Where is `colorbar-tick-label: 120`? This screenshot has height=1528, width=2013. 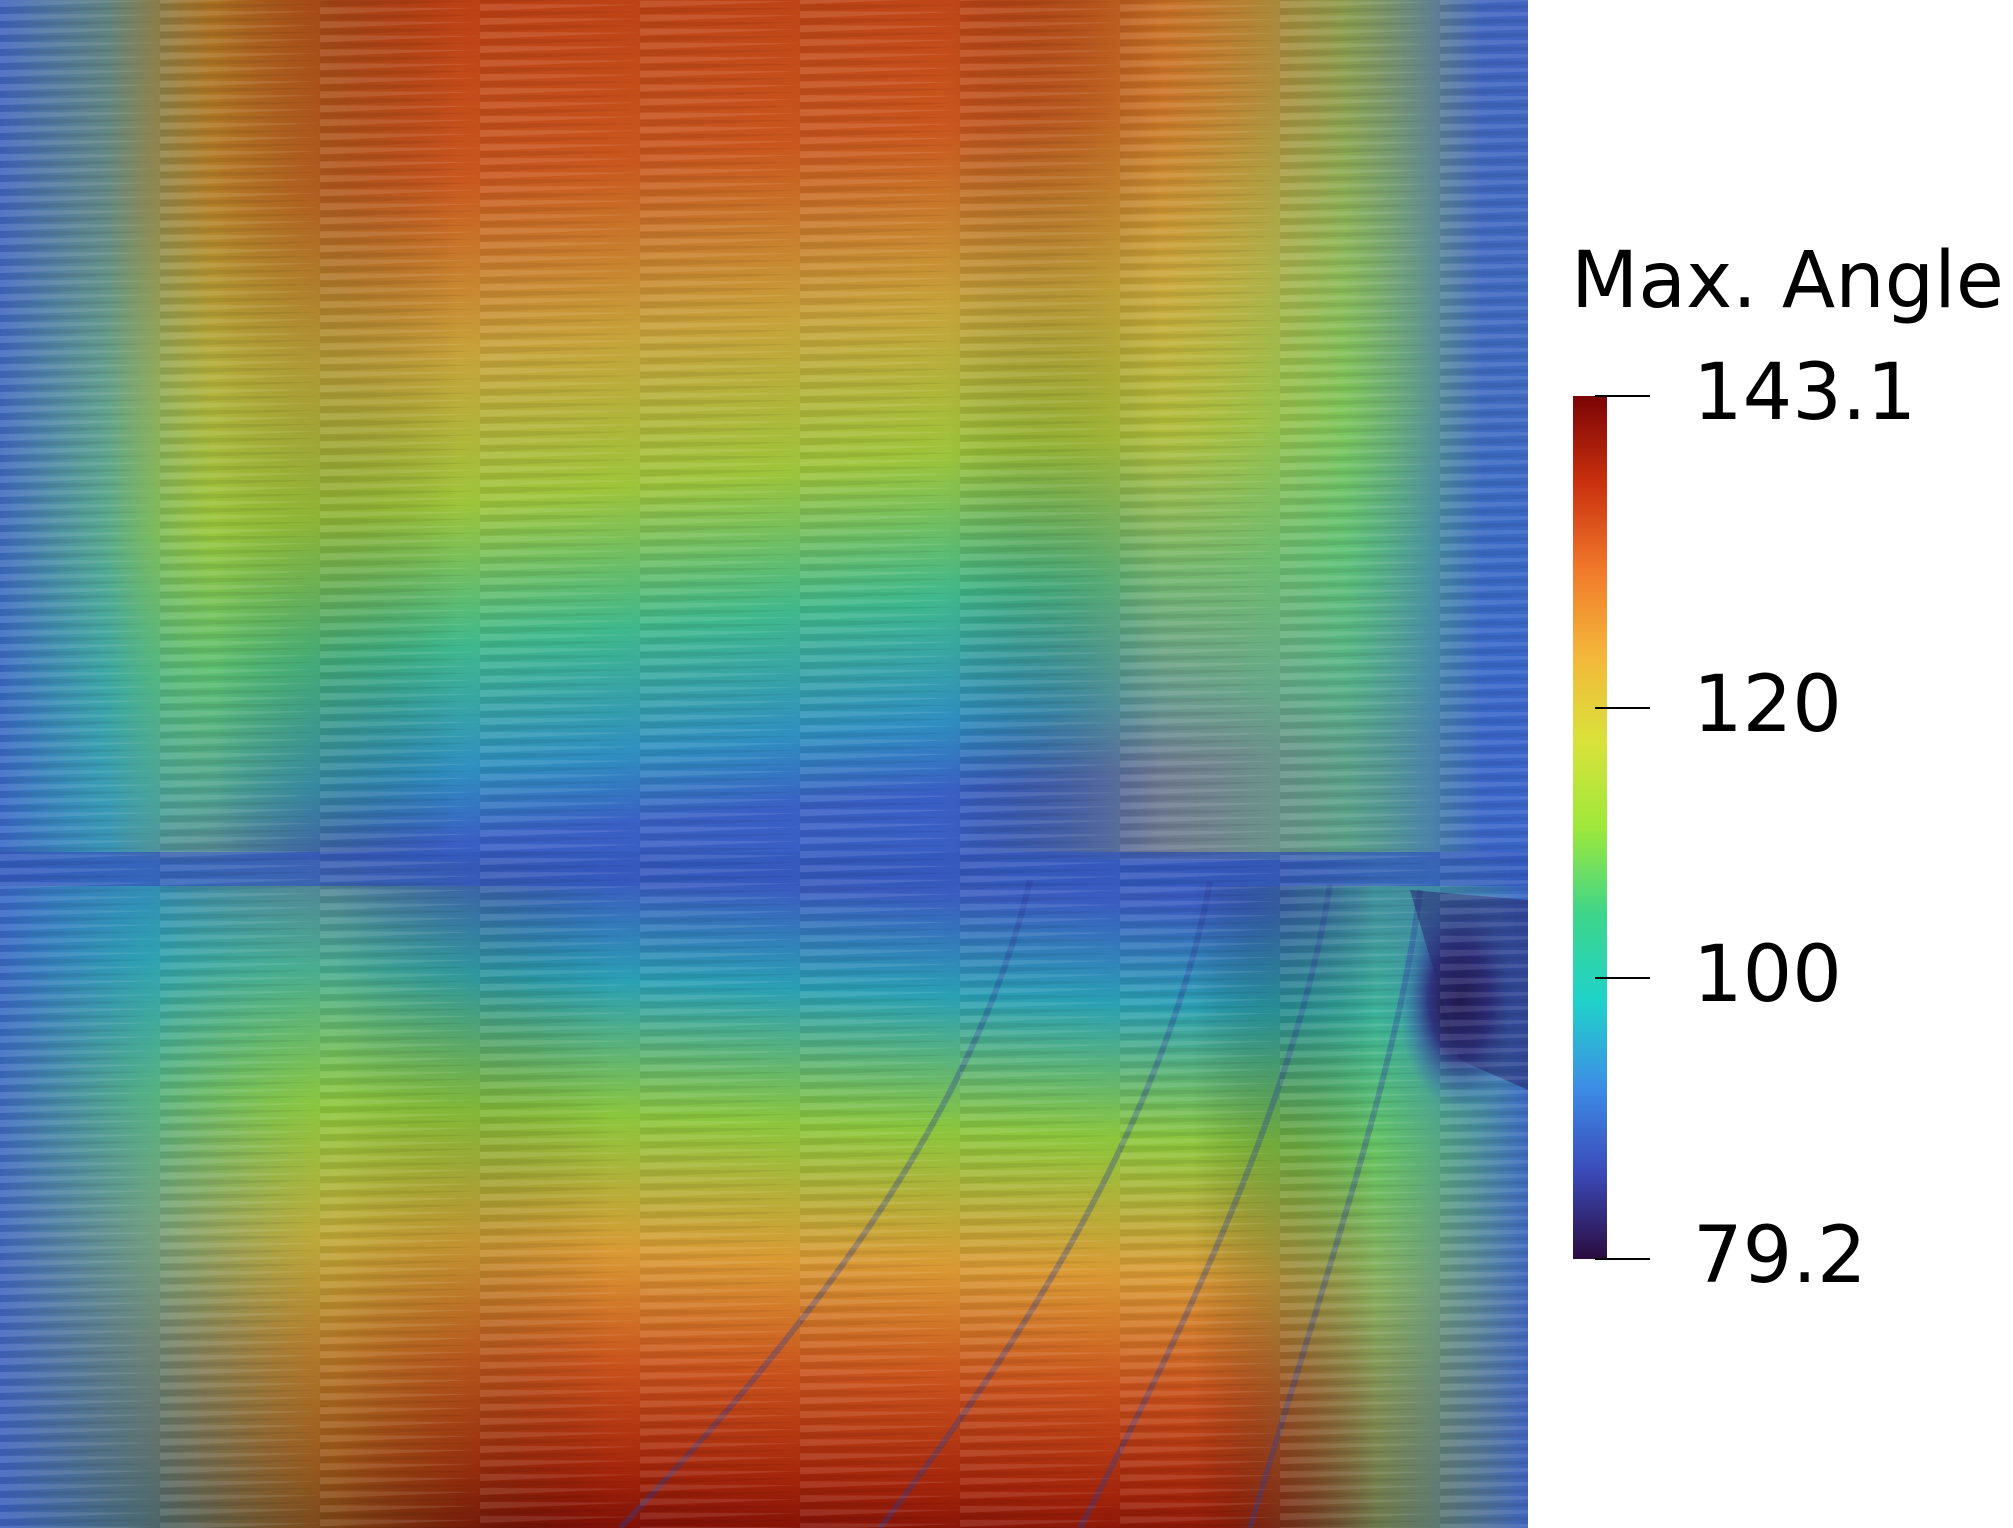
colorbar-tick-label: 120 is located at coordinates (1767, 704).